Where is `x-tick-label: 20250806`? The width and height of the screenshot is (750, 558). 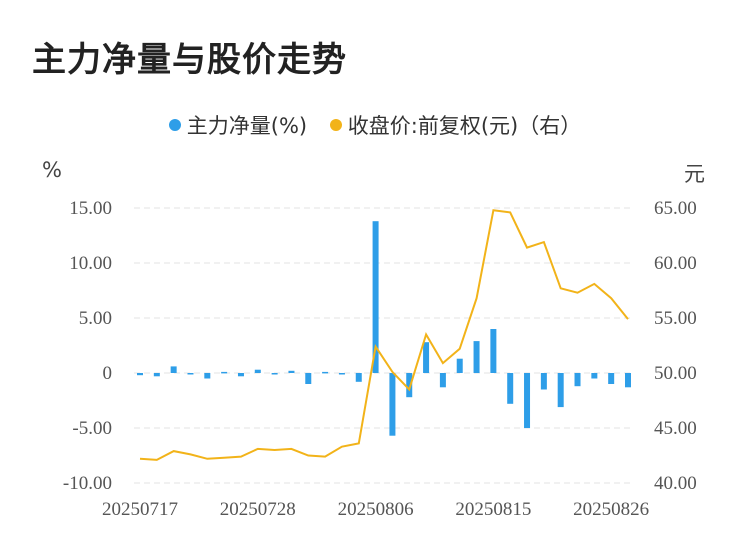 x-tick-label: 20250806 is located at coordinates (376, 509).